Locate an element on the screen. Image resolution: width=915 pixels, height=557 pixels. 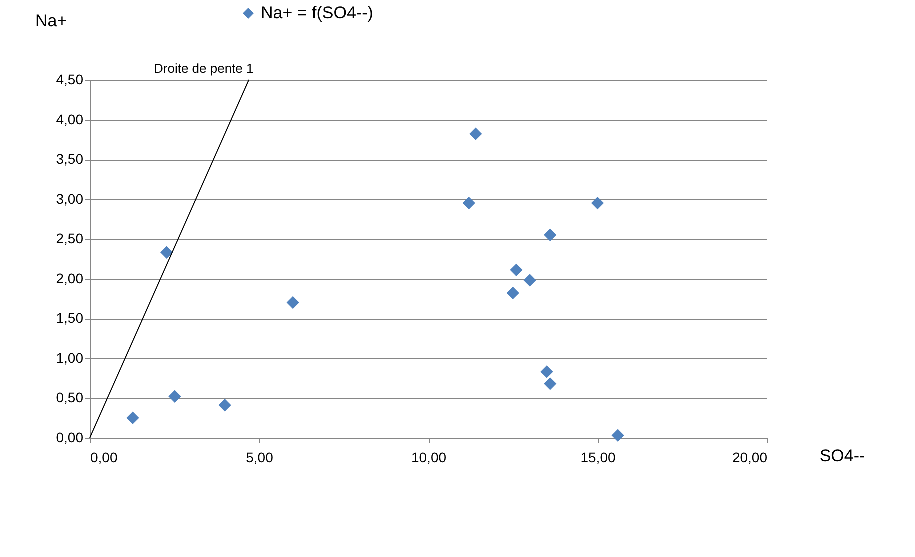
x-tick-label: 10,00 is located at coordinates (429, 458).